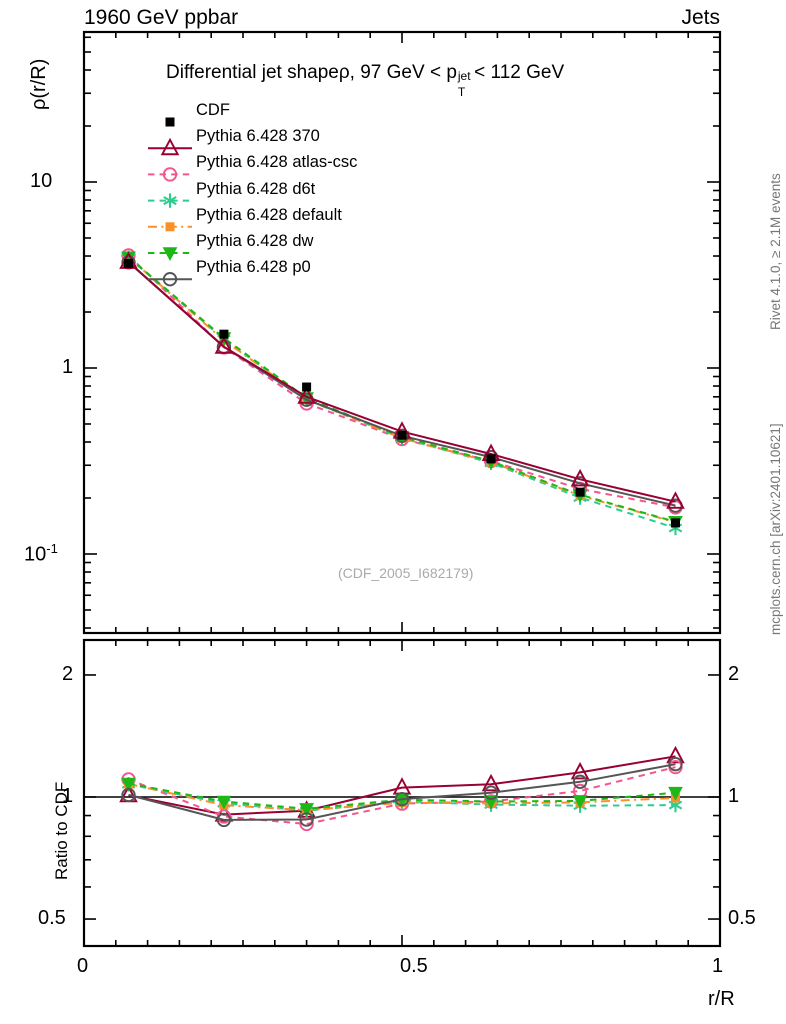 The height and width of the screenshot is (1024, 786). I want to click on ratio-ytick-2-right: 2, so click(734, 674).